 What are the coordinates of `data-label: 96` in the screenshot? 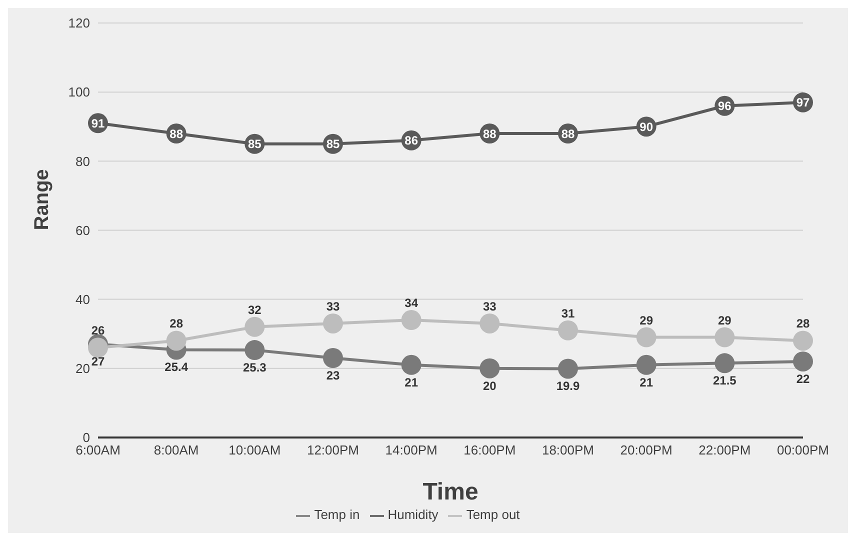 It's located at (725, 106).